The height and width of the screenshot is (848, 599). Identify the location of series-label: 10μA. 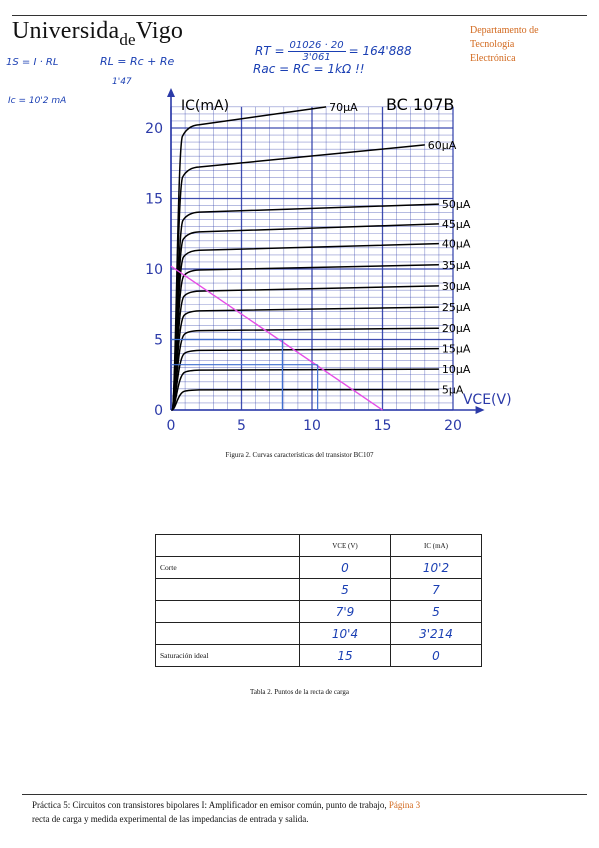
(456, 369).